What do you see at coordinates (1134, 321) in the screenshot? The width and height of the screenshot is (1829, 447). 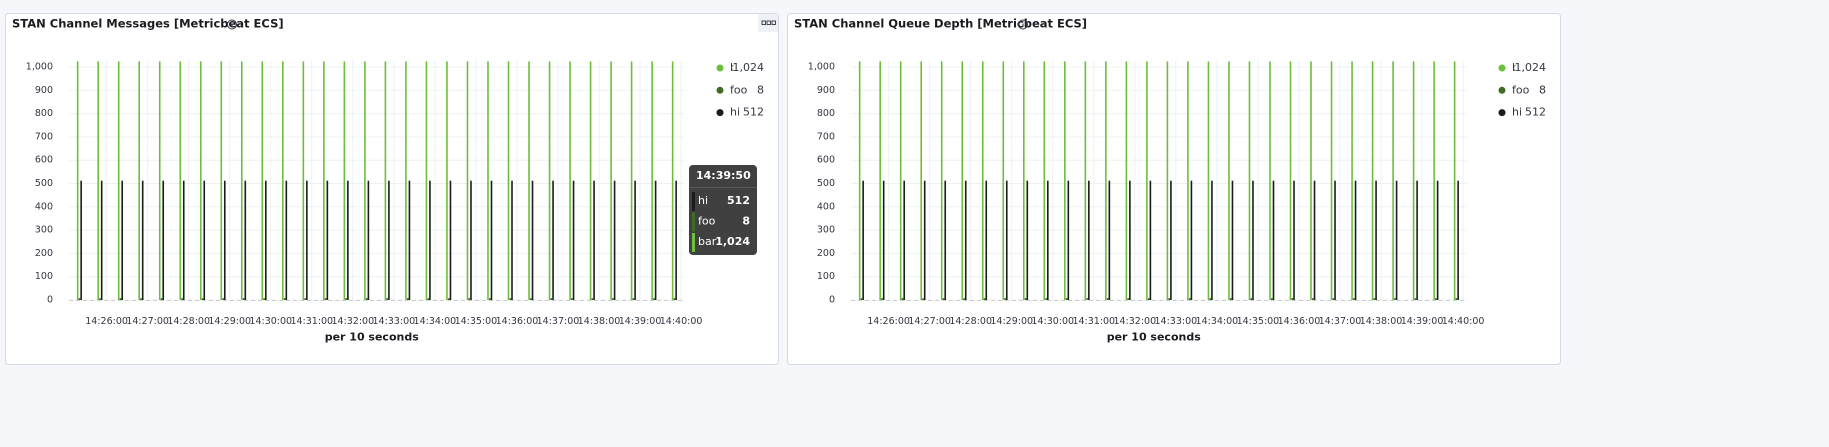 I see `x-tick-label: 14:32:00` at bounding box center [1134, 321].